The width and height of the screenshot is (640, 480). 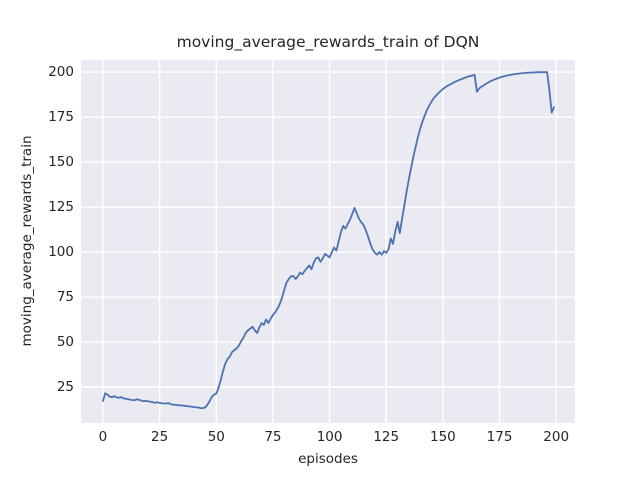 What do you see at coordinates (216, 437) in the screenshot?
I see `x-tick-label: 50` at bounding box center [216, 437].